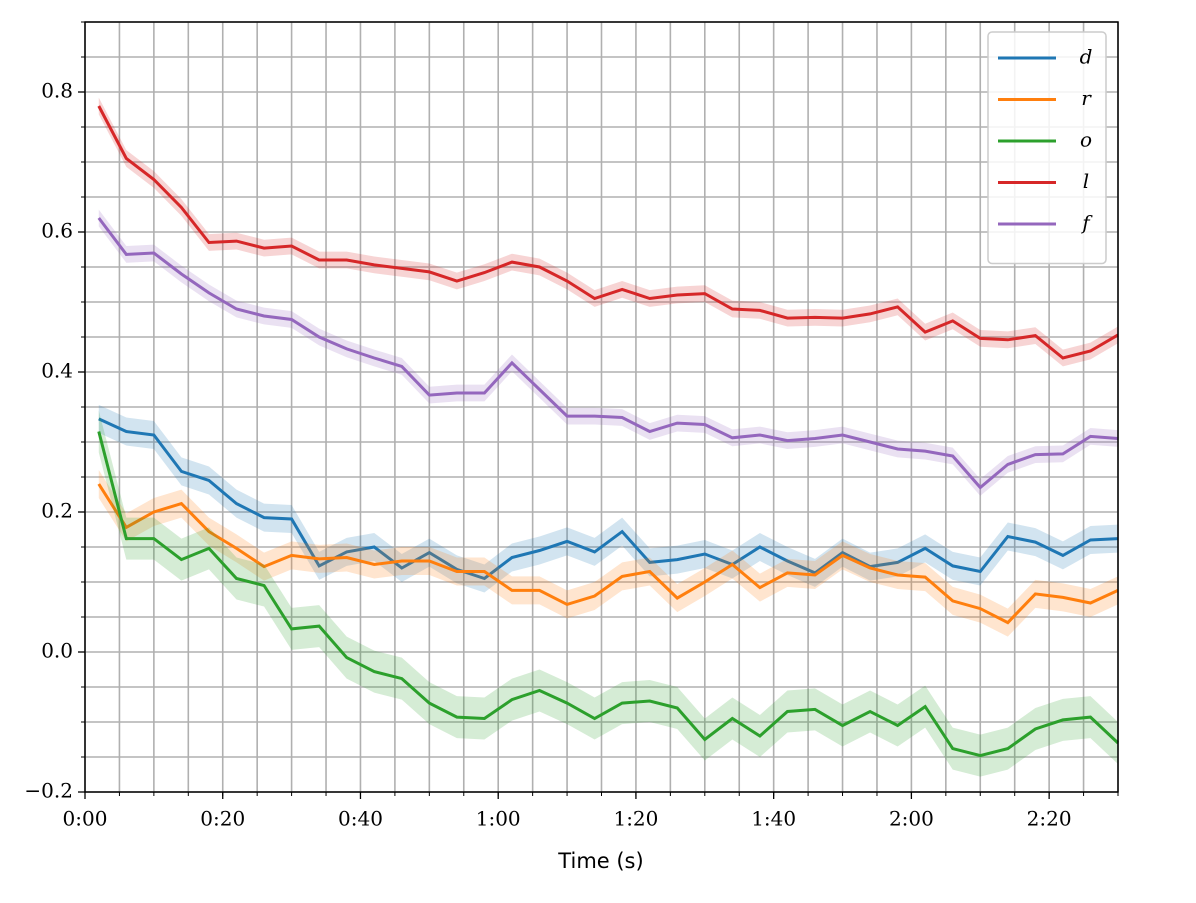 This screenshot has width=1196, height=903. Describe the element at coordinates (1086, 57) in the screenshot. I see `legend-label: d` at that location.